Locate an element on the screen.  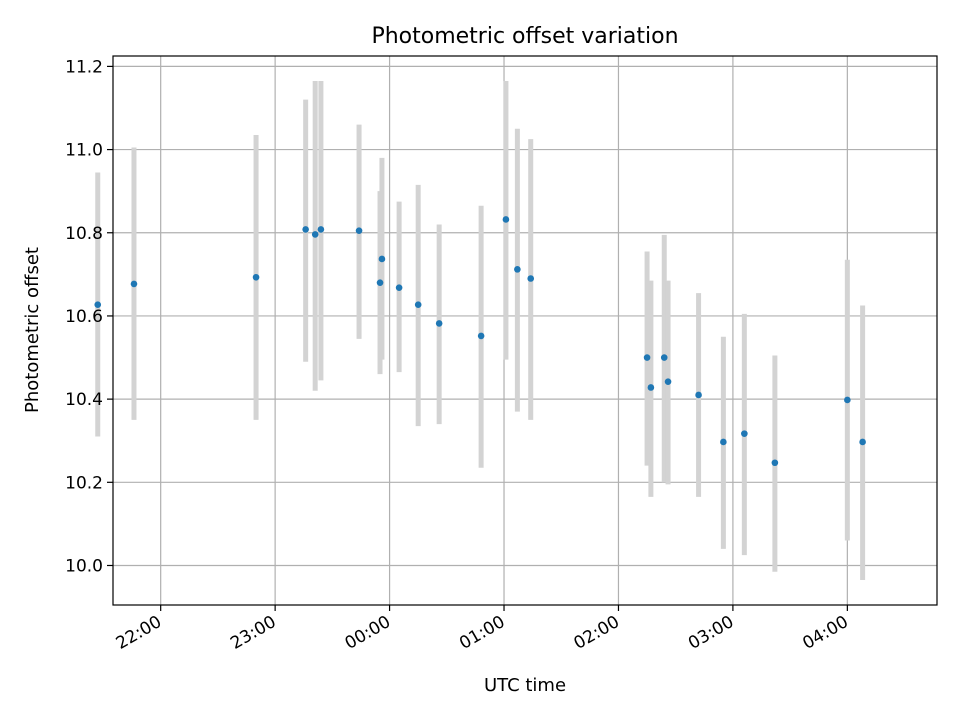
y-axis-ticks: 10.0 10.2 10.4 10.6 10.8 11.0 11.2 is located at coordinates (89, 316).